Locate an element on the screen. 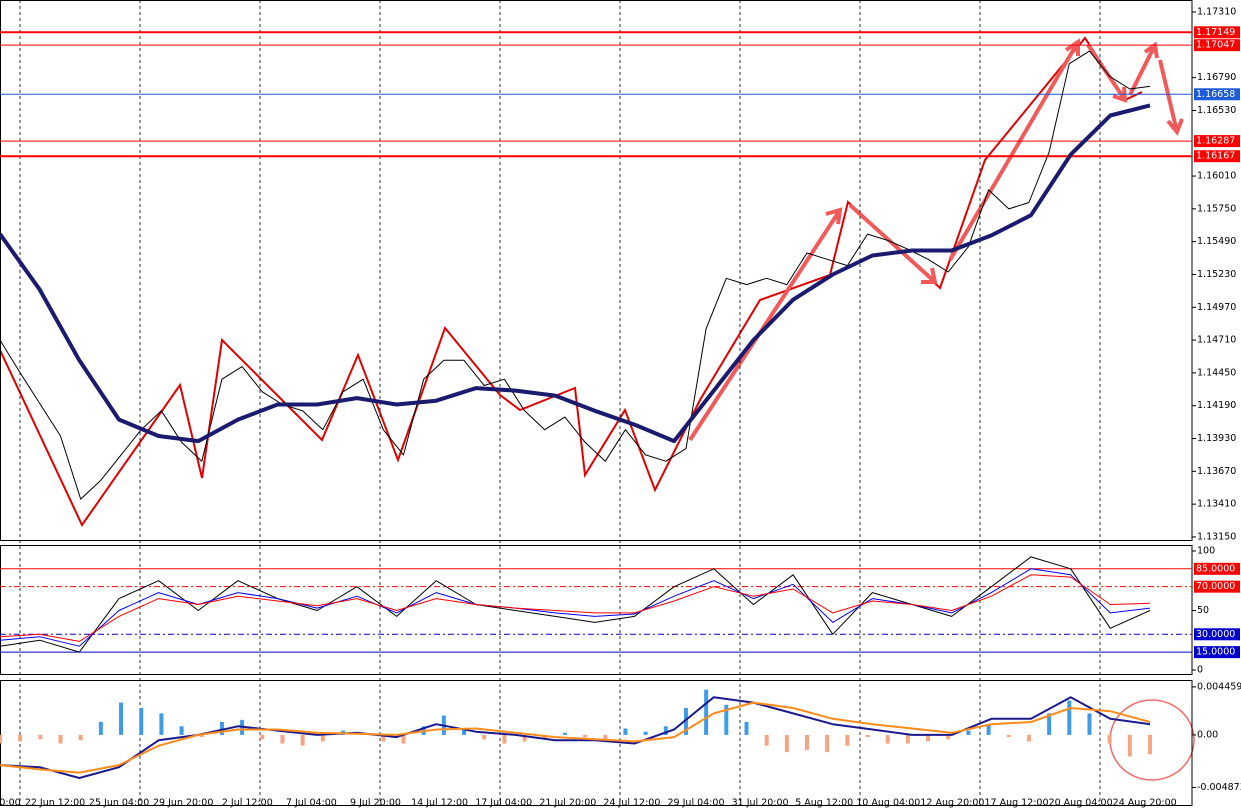 The height and width of the screenshot is (811, 1241). x-tick-label: 25 Jun 04:00 is located at coordinates (119, 803).